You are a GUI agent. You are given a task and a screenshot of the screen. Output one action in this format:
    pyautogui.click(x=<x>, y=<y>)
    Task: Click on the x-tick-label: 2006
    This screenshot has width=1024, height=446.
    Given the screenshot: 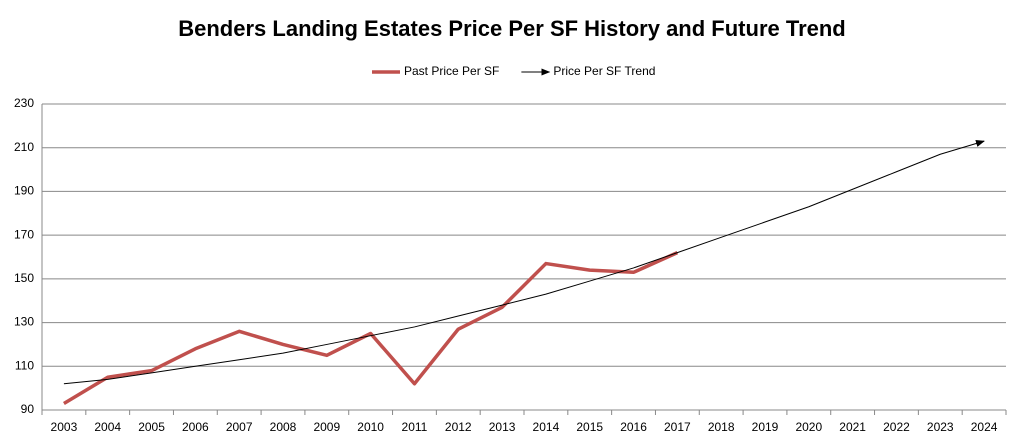 What is the action you would take?
    pyautogui.click(x=195, y=427)
    